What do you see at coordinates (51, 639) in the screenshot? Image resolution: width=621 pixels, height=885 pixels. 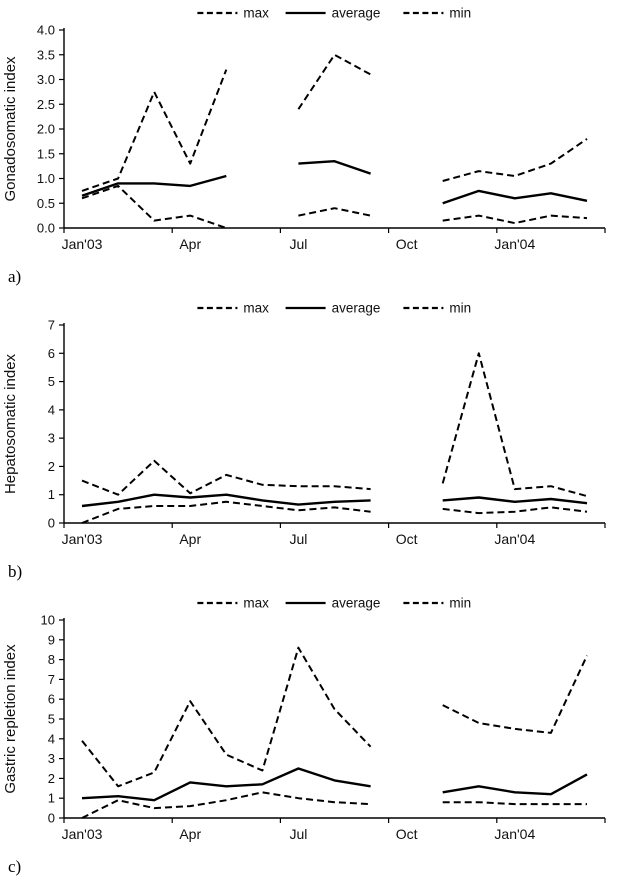 I see `svg-text: 9` at bounding box center [51, 639].